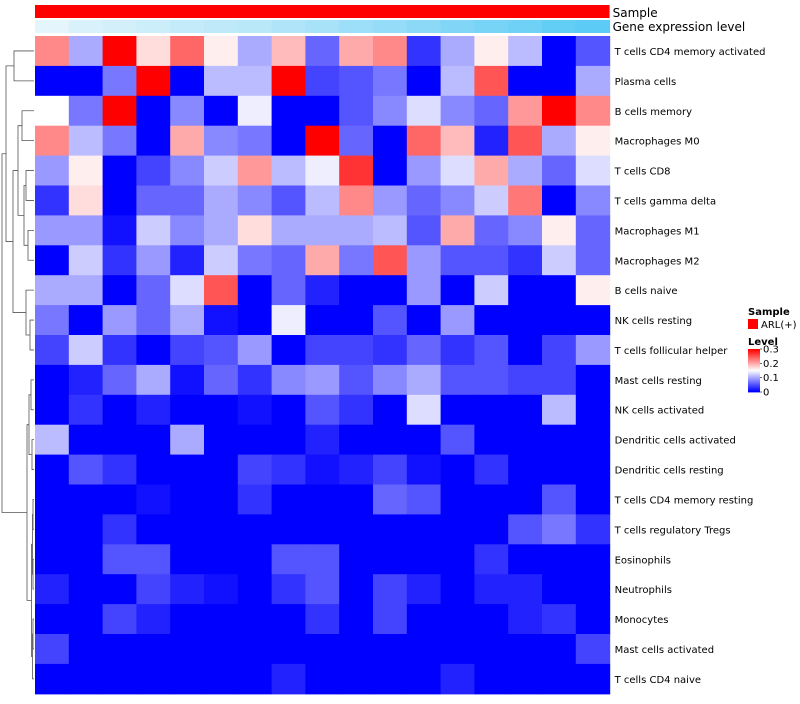 The height and width of the screenshot is (704, 800). I want to click on row-label: B cells memory, so click(653, 112).